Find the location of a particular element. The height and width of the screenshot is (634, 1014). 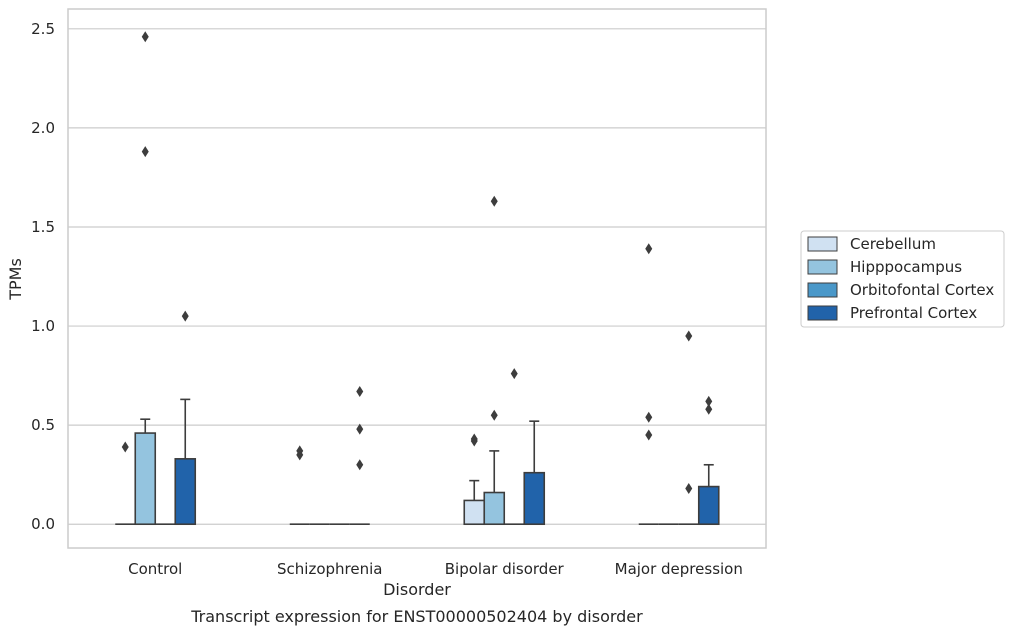

y-tick-label: 1.5 is located at coordinates (43, 227).